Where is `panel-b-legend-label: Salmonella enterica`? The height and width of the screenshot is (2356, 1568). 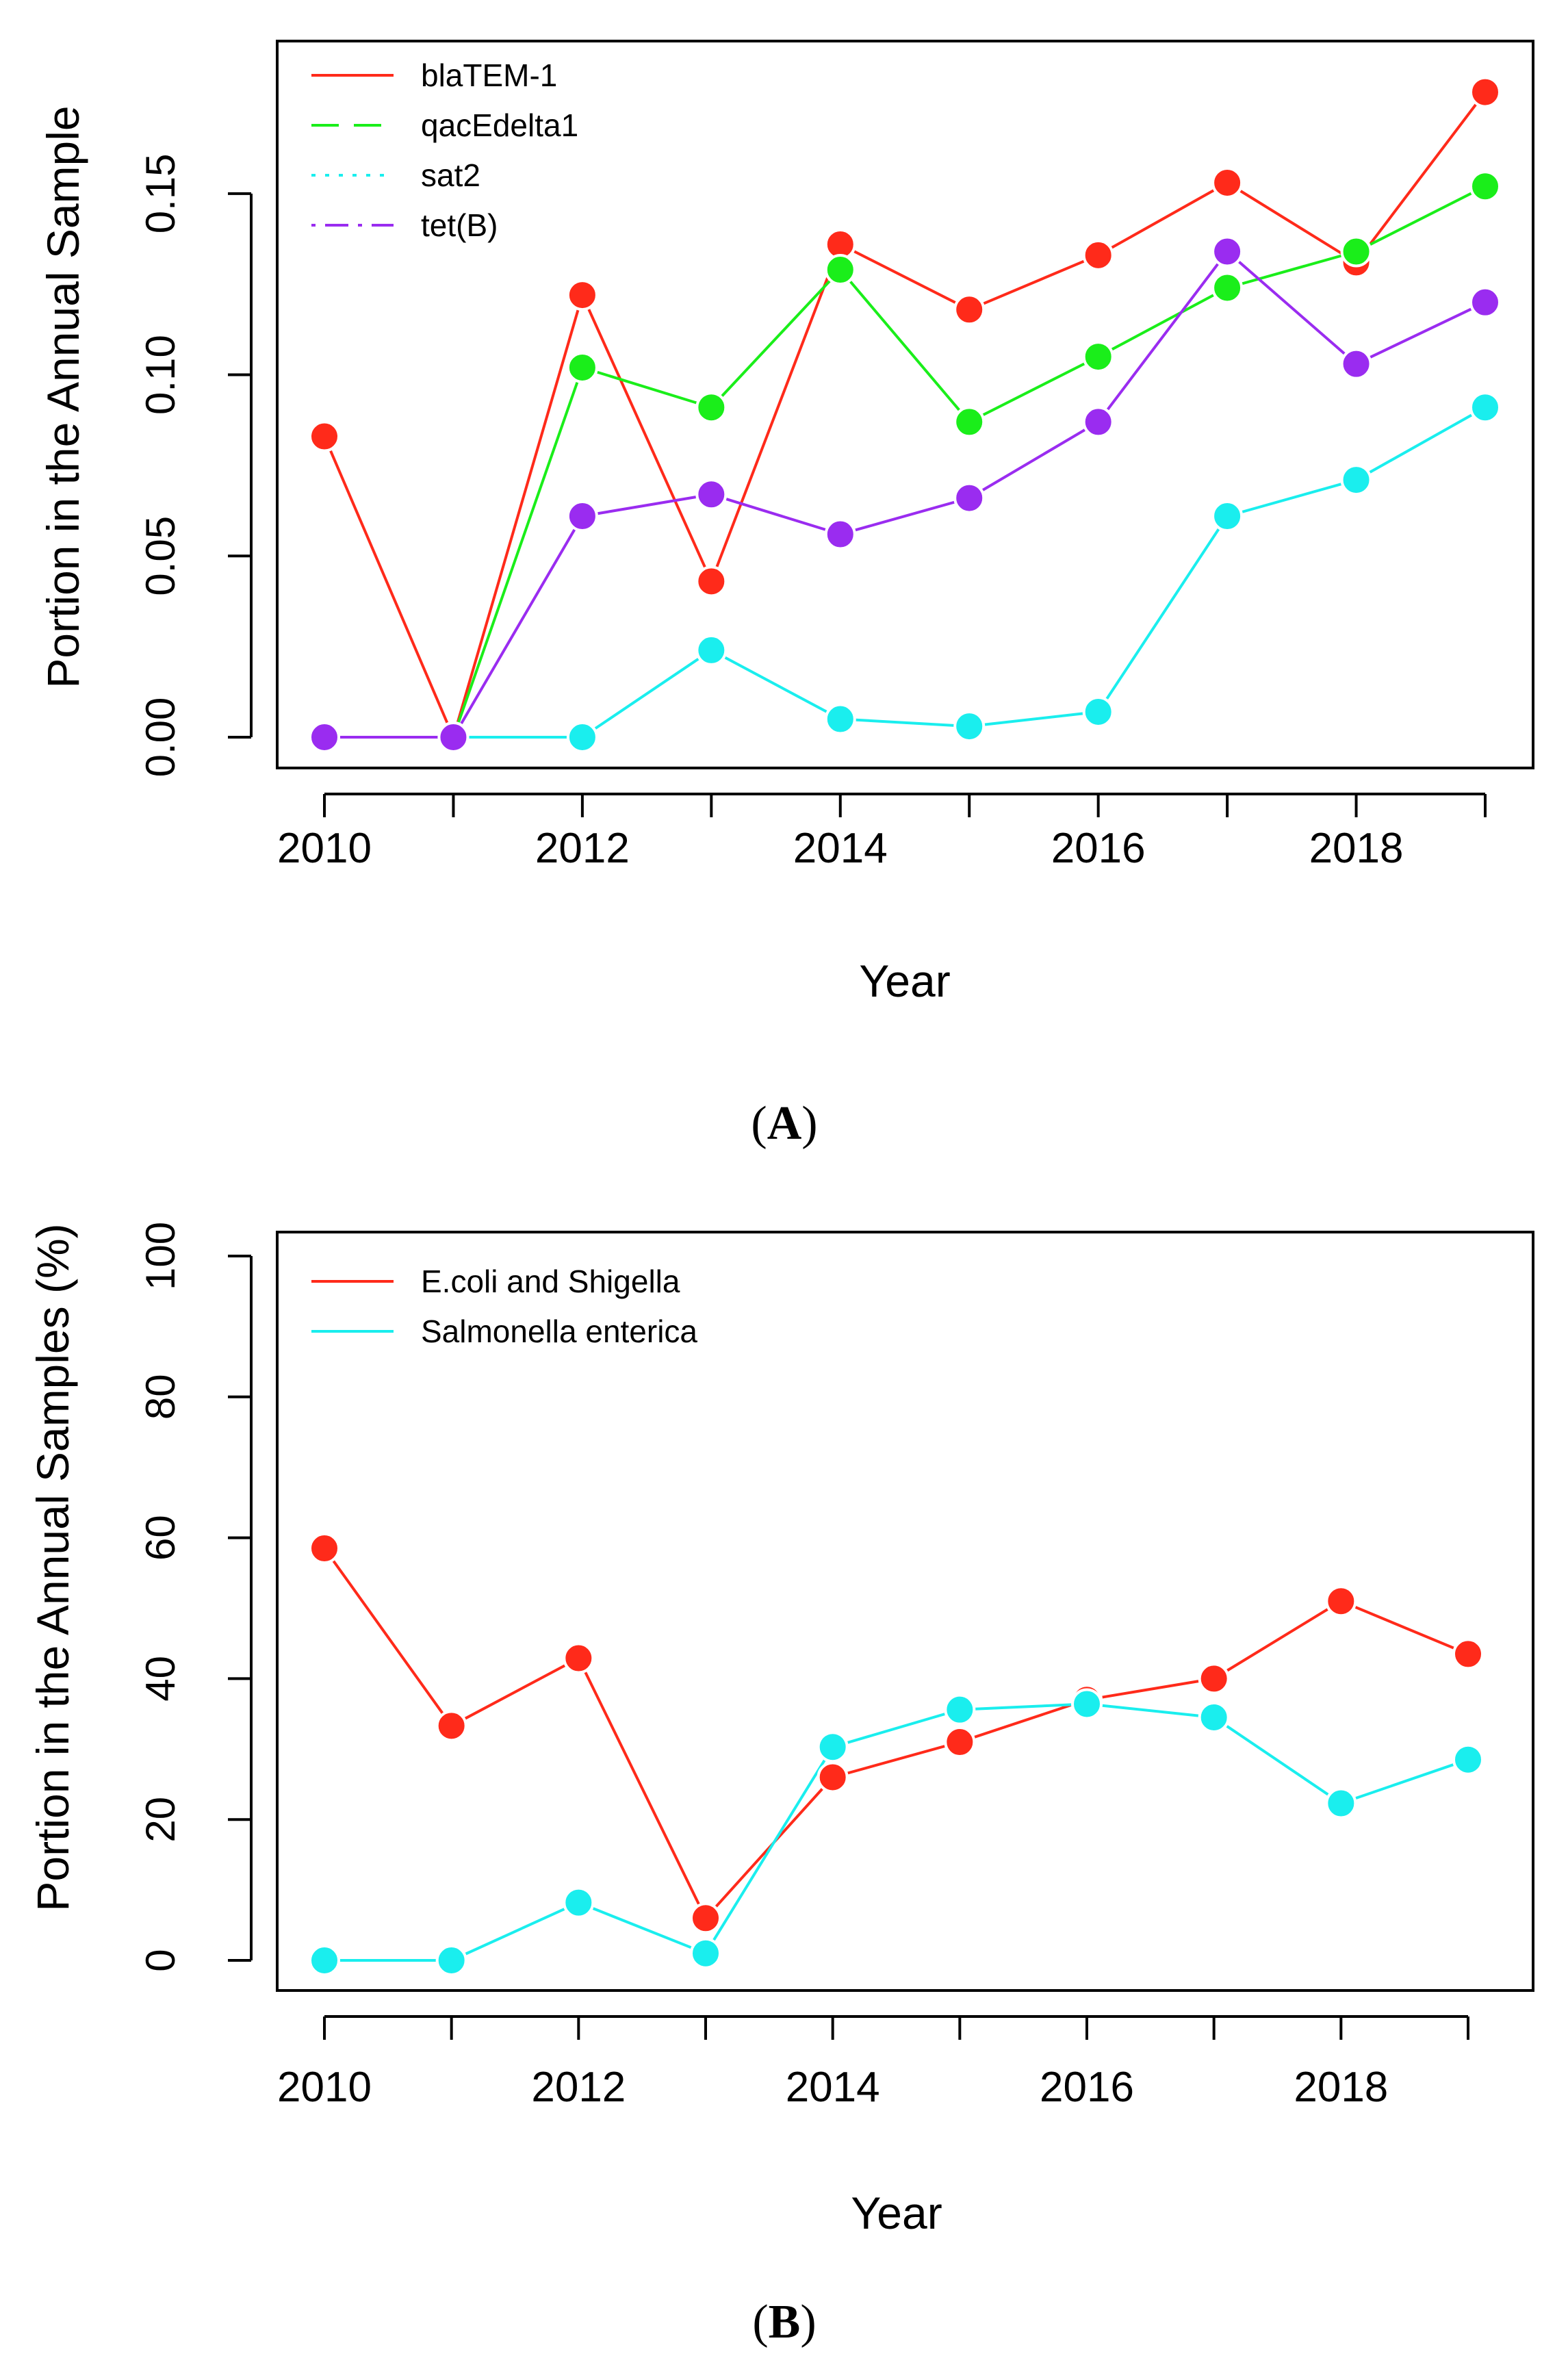 panel-b-legend-label: Salmonella enterica is located at coordinates (559, 1331).